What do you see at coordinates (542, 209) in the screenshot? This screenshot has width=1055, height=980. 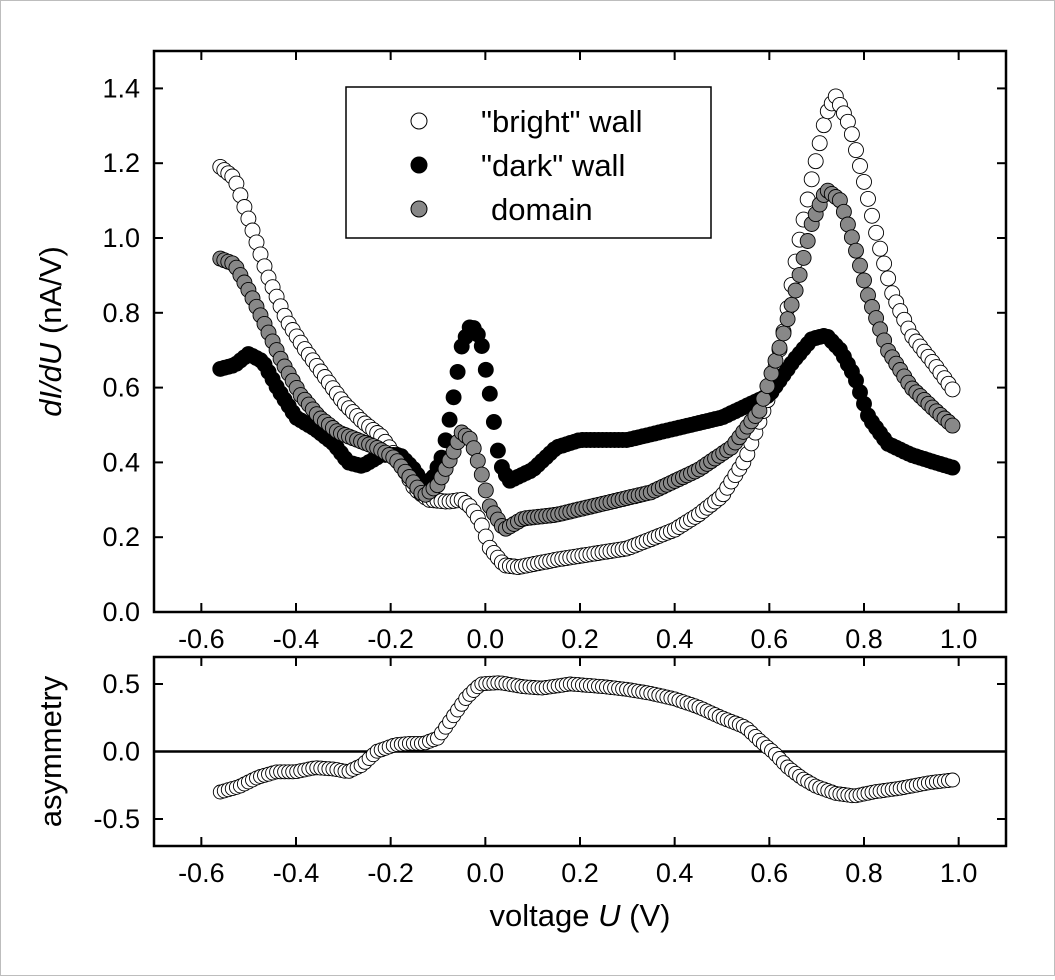 I see `legend-label-domain: domain` at bounding box center [542, 209].